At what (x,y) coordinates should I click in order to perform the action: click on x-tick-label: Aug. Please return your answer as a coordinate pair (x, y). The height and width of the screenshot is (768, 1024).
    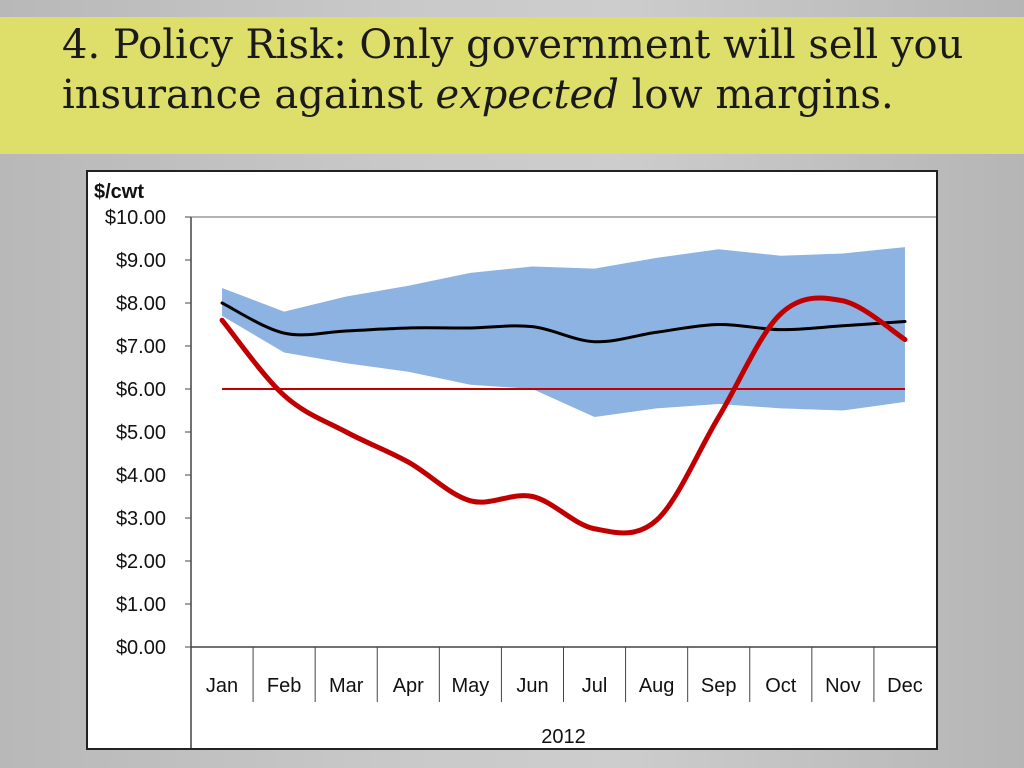
    Looking at the image, I should click on (657, 686).